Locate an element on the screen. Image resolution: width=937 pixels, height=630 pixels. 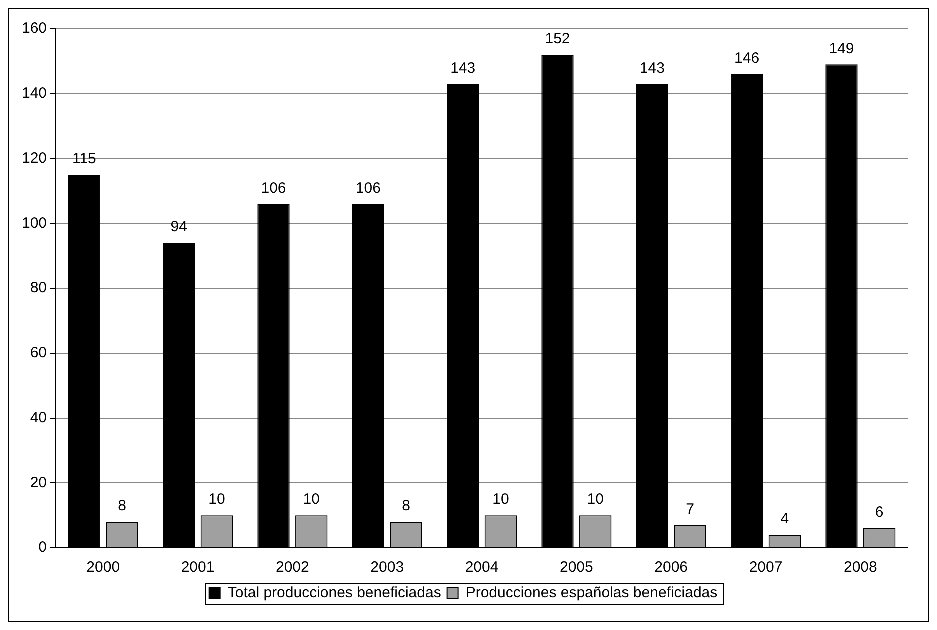
x-tick-label: 2002 is located at coordinates (293, 567).